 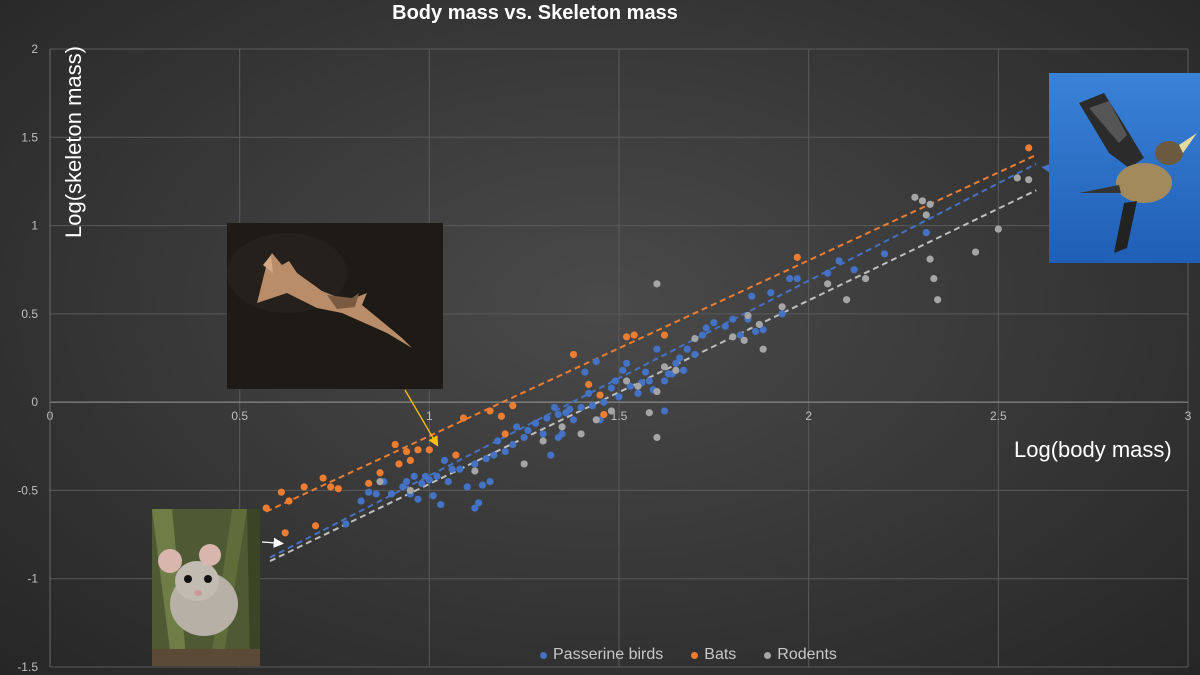 What do you see at coordinates (688, 655) in the screenshot?
I see `legend: Passerine birds Bats Rodents` at bounding box center [688, 655].